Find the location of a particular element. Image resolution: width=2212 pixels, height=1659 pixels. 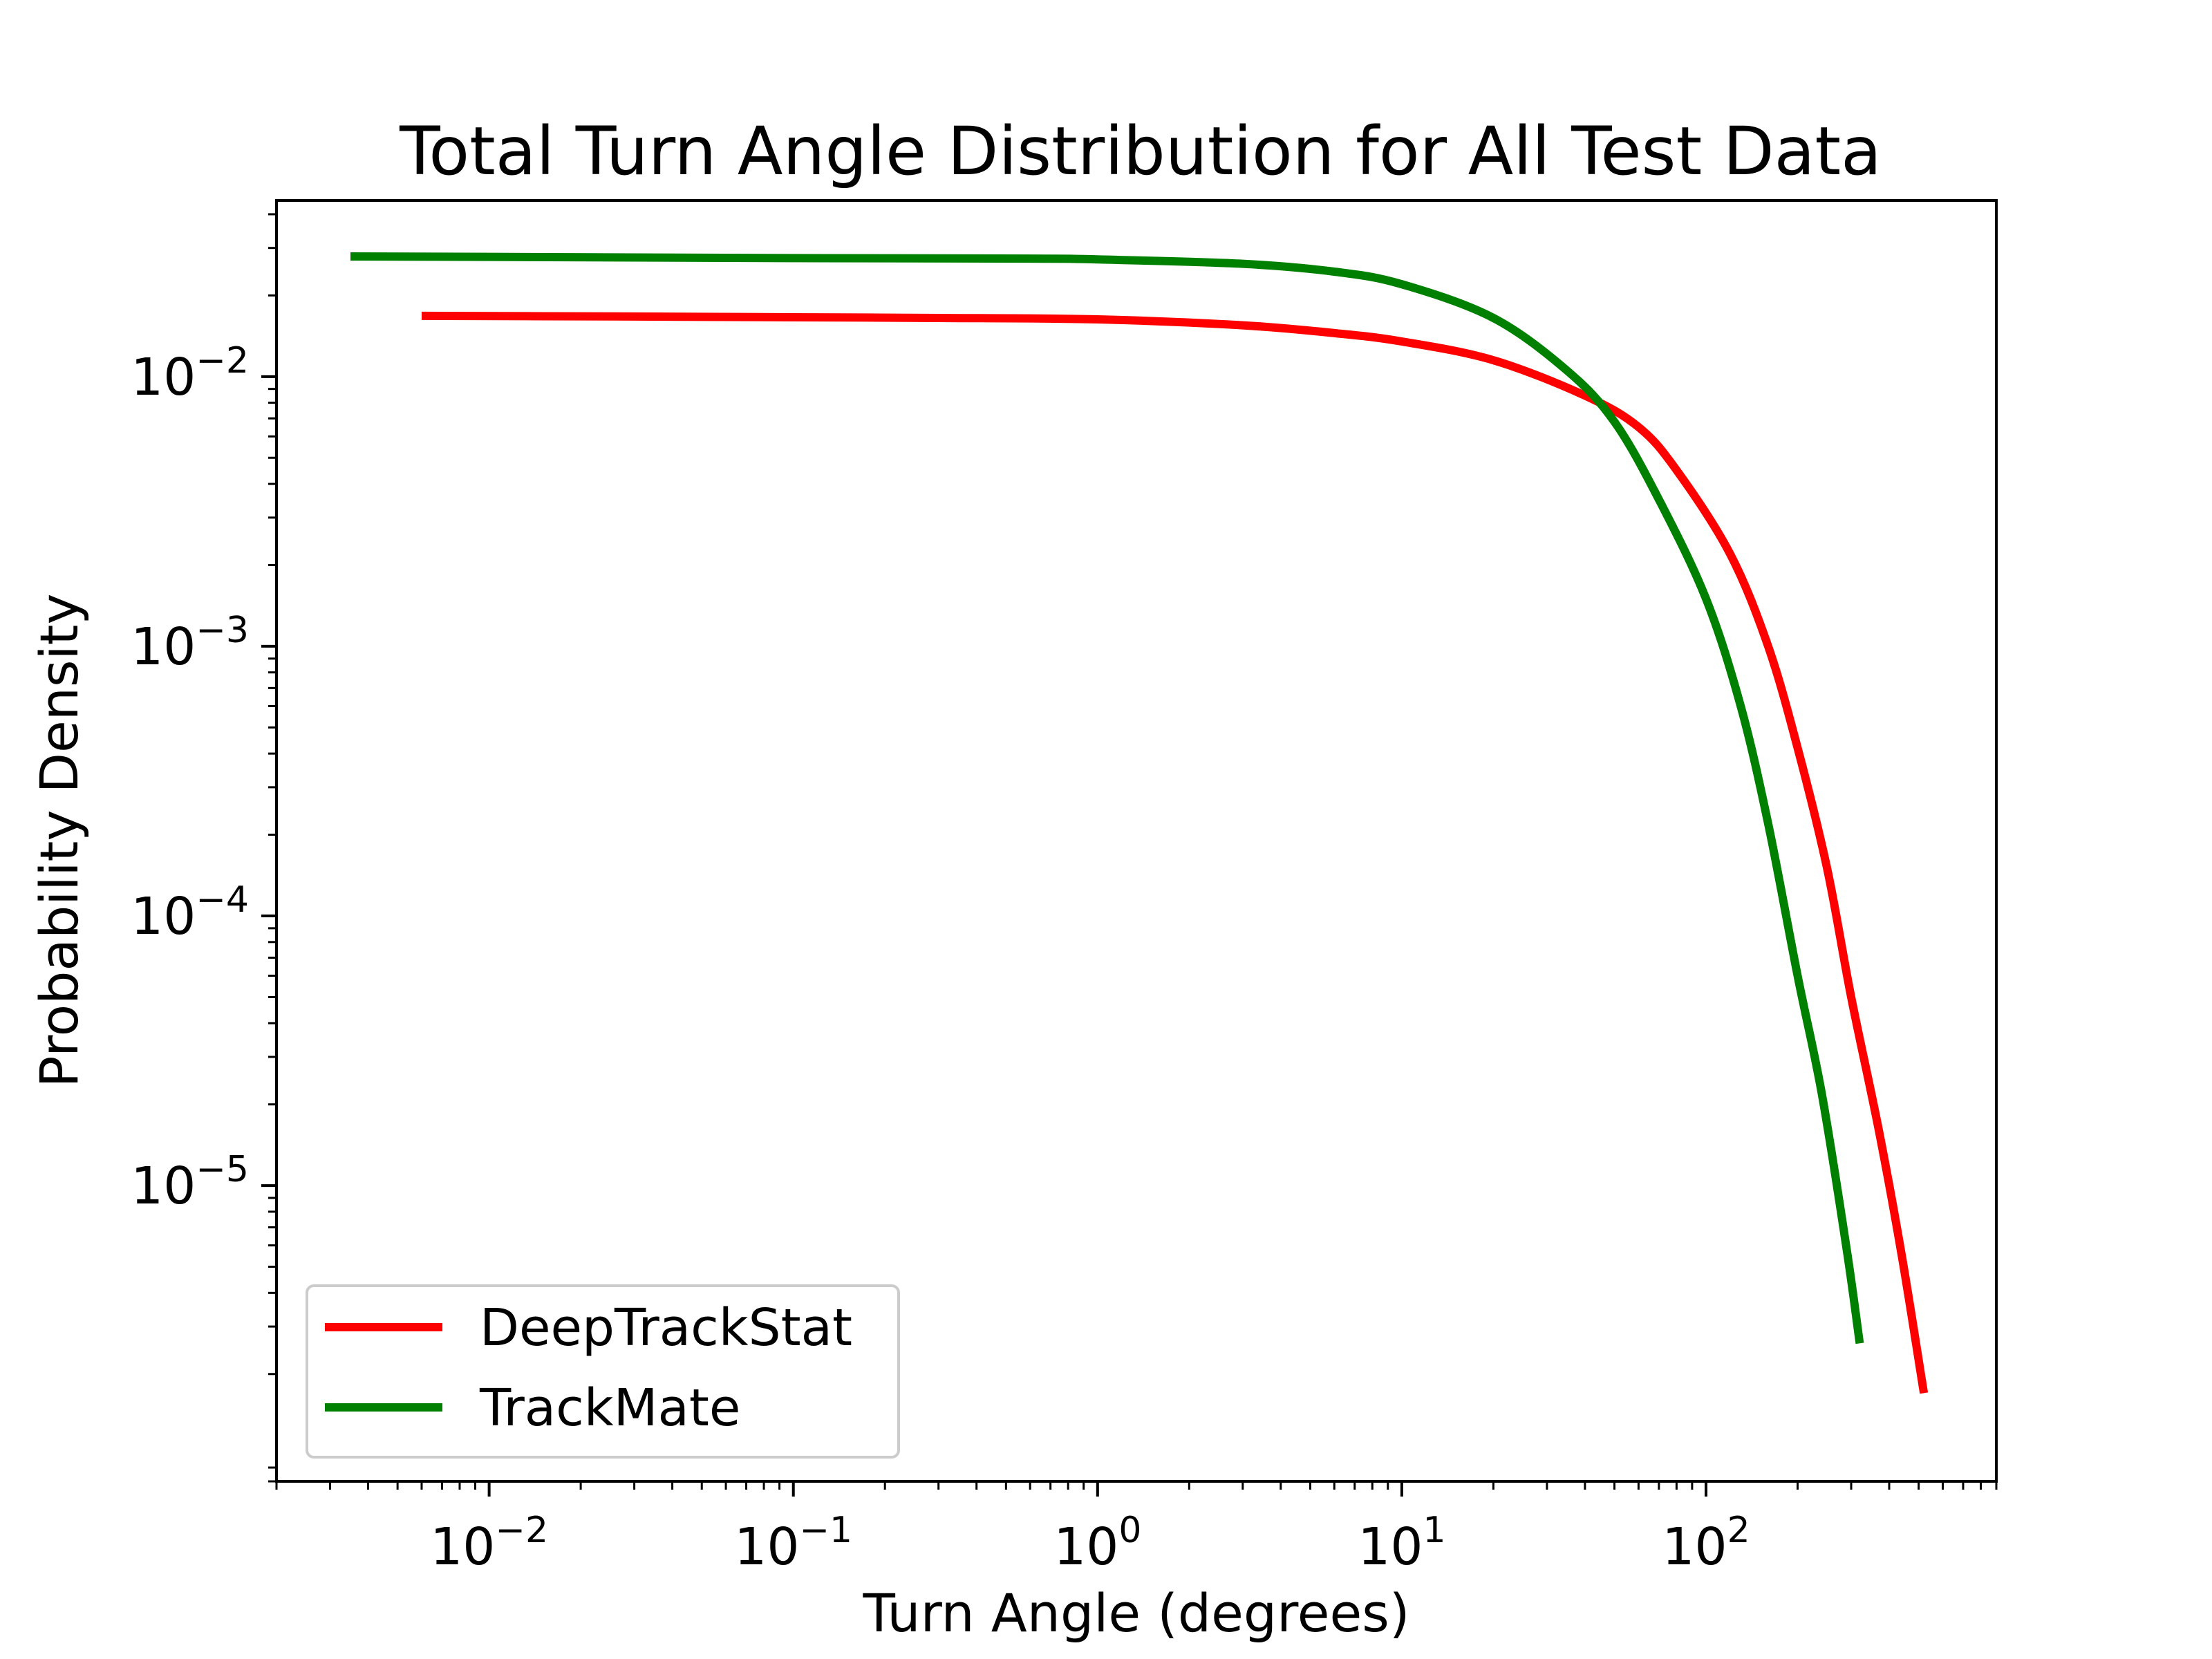

legend-box is located at coordinates (603, 1371).